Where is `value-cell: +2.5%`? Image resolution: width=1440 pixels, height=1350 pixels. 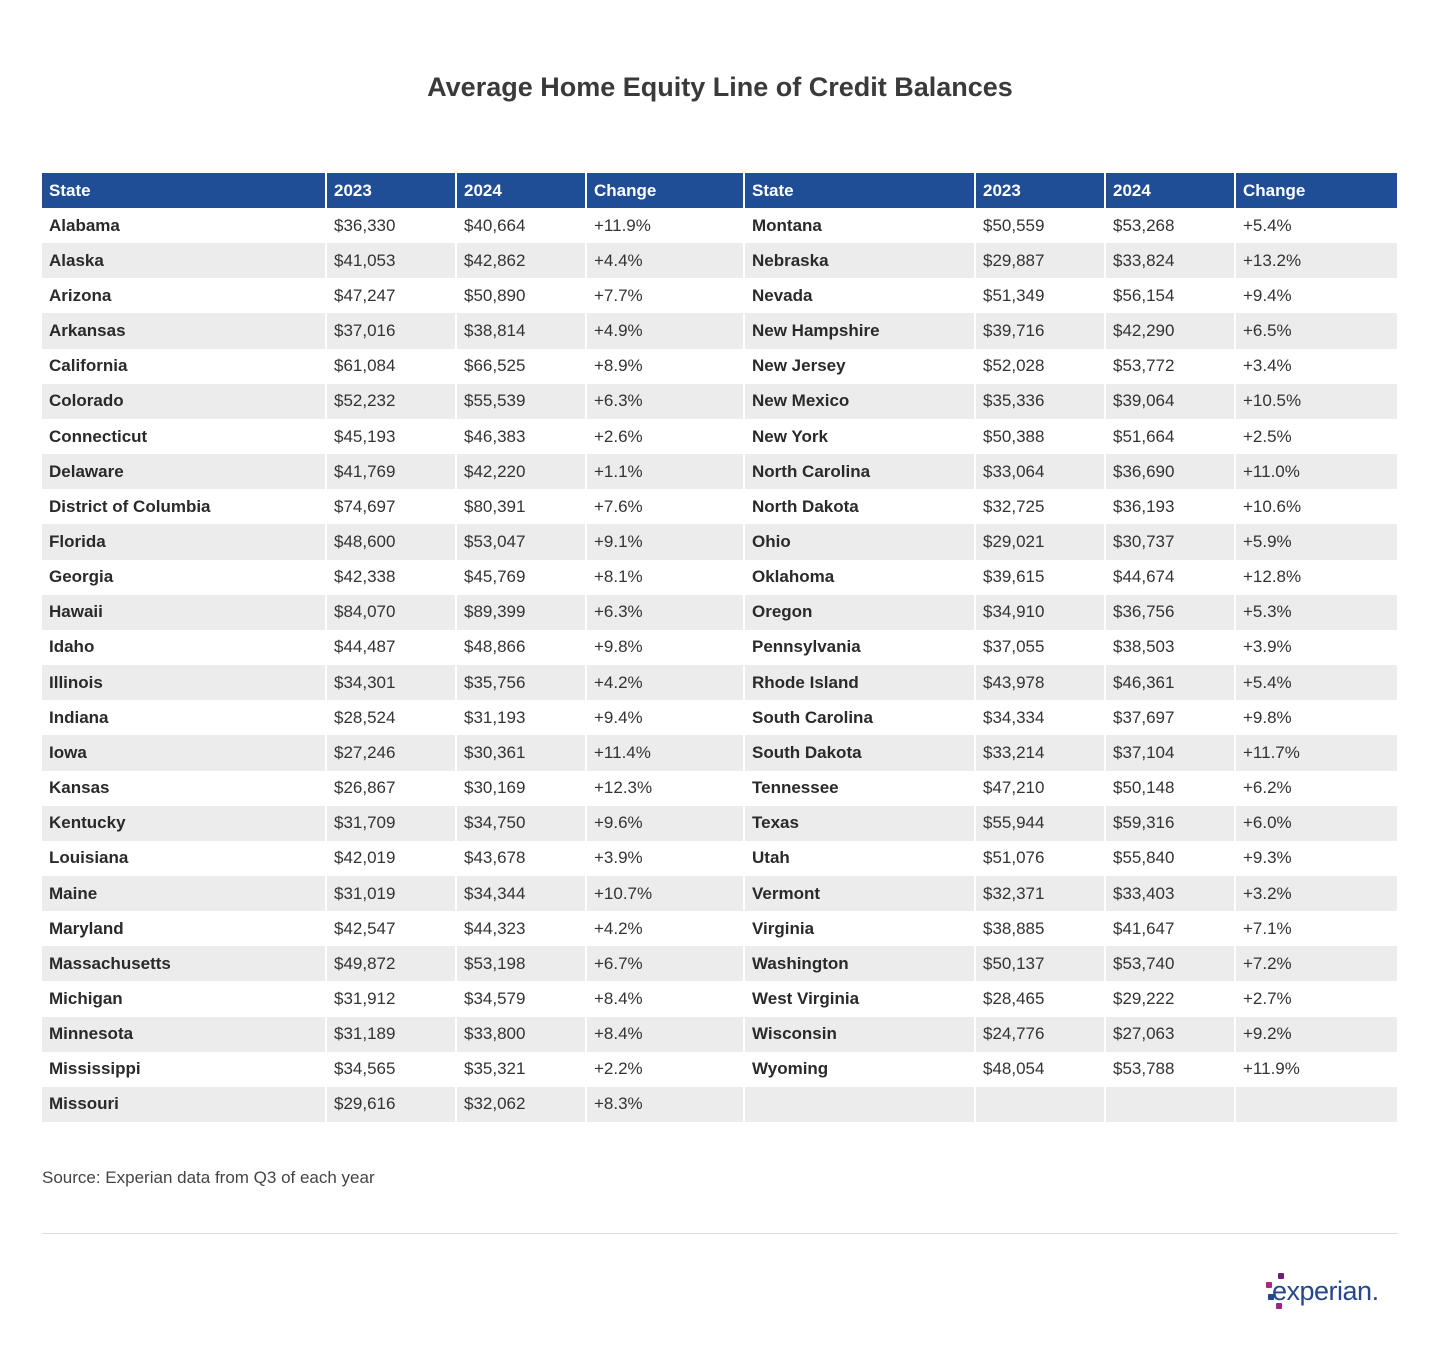 value-cell: +2.5% is located at coordinates (1267, 436).